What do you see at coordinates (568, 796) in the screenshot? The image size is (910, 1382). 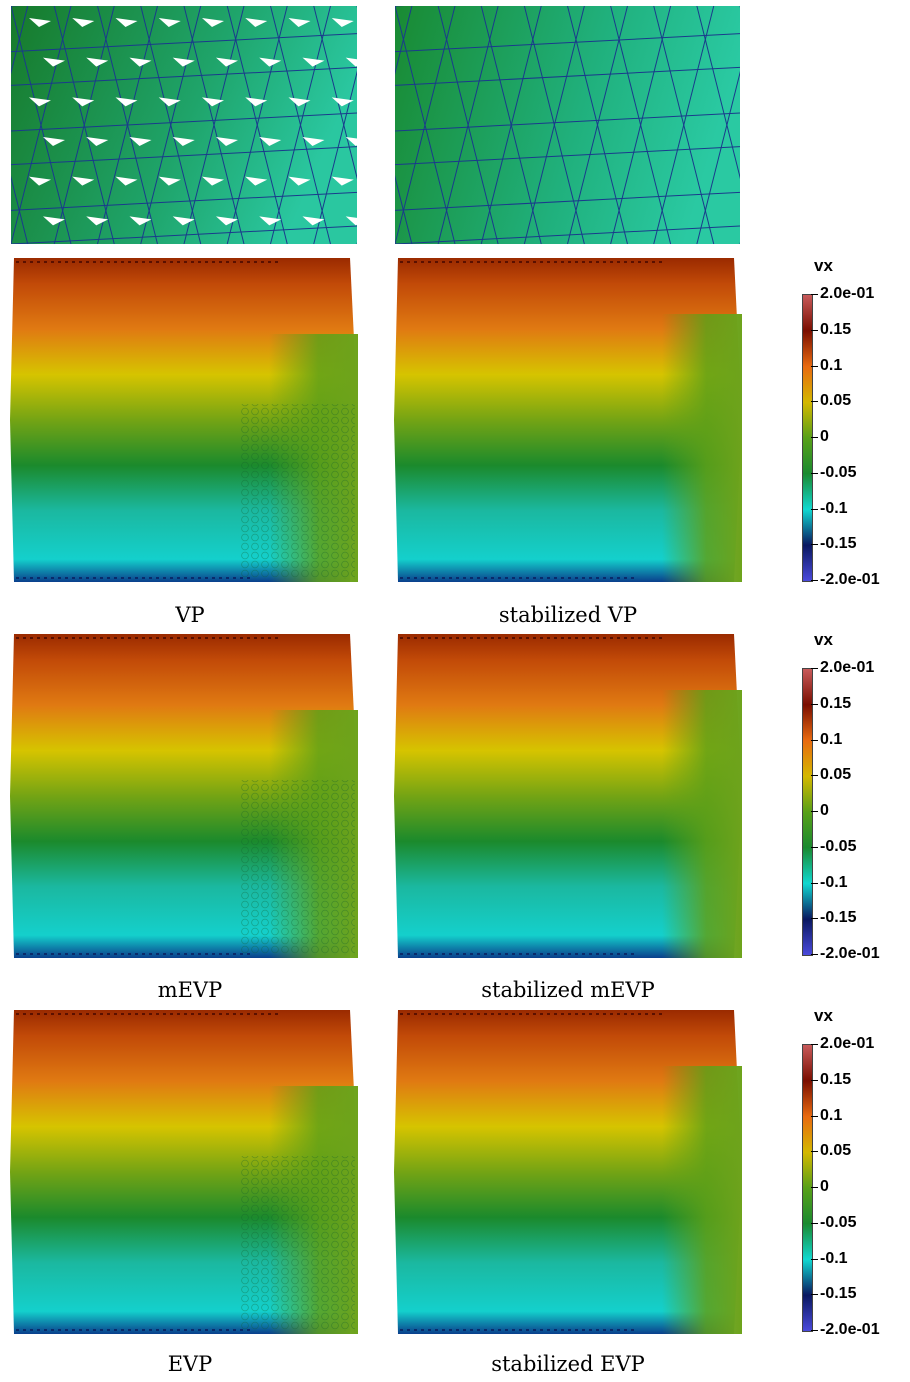 I see `field-stabilized-mevp` at bounding box center [568, 796].